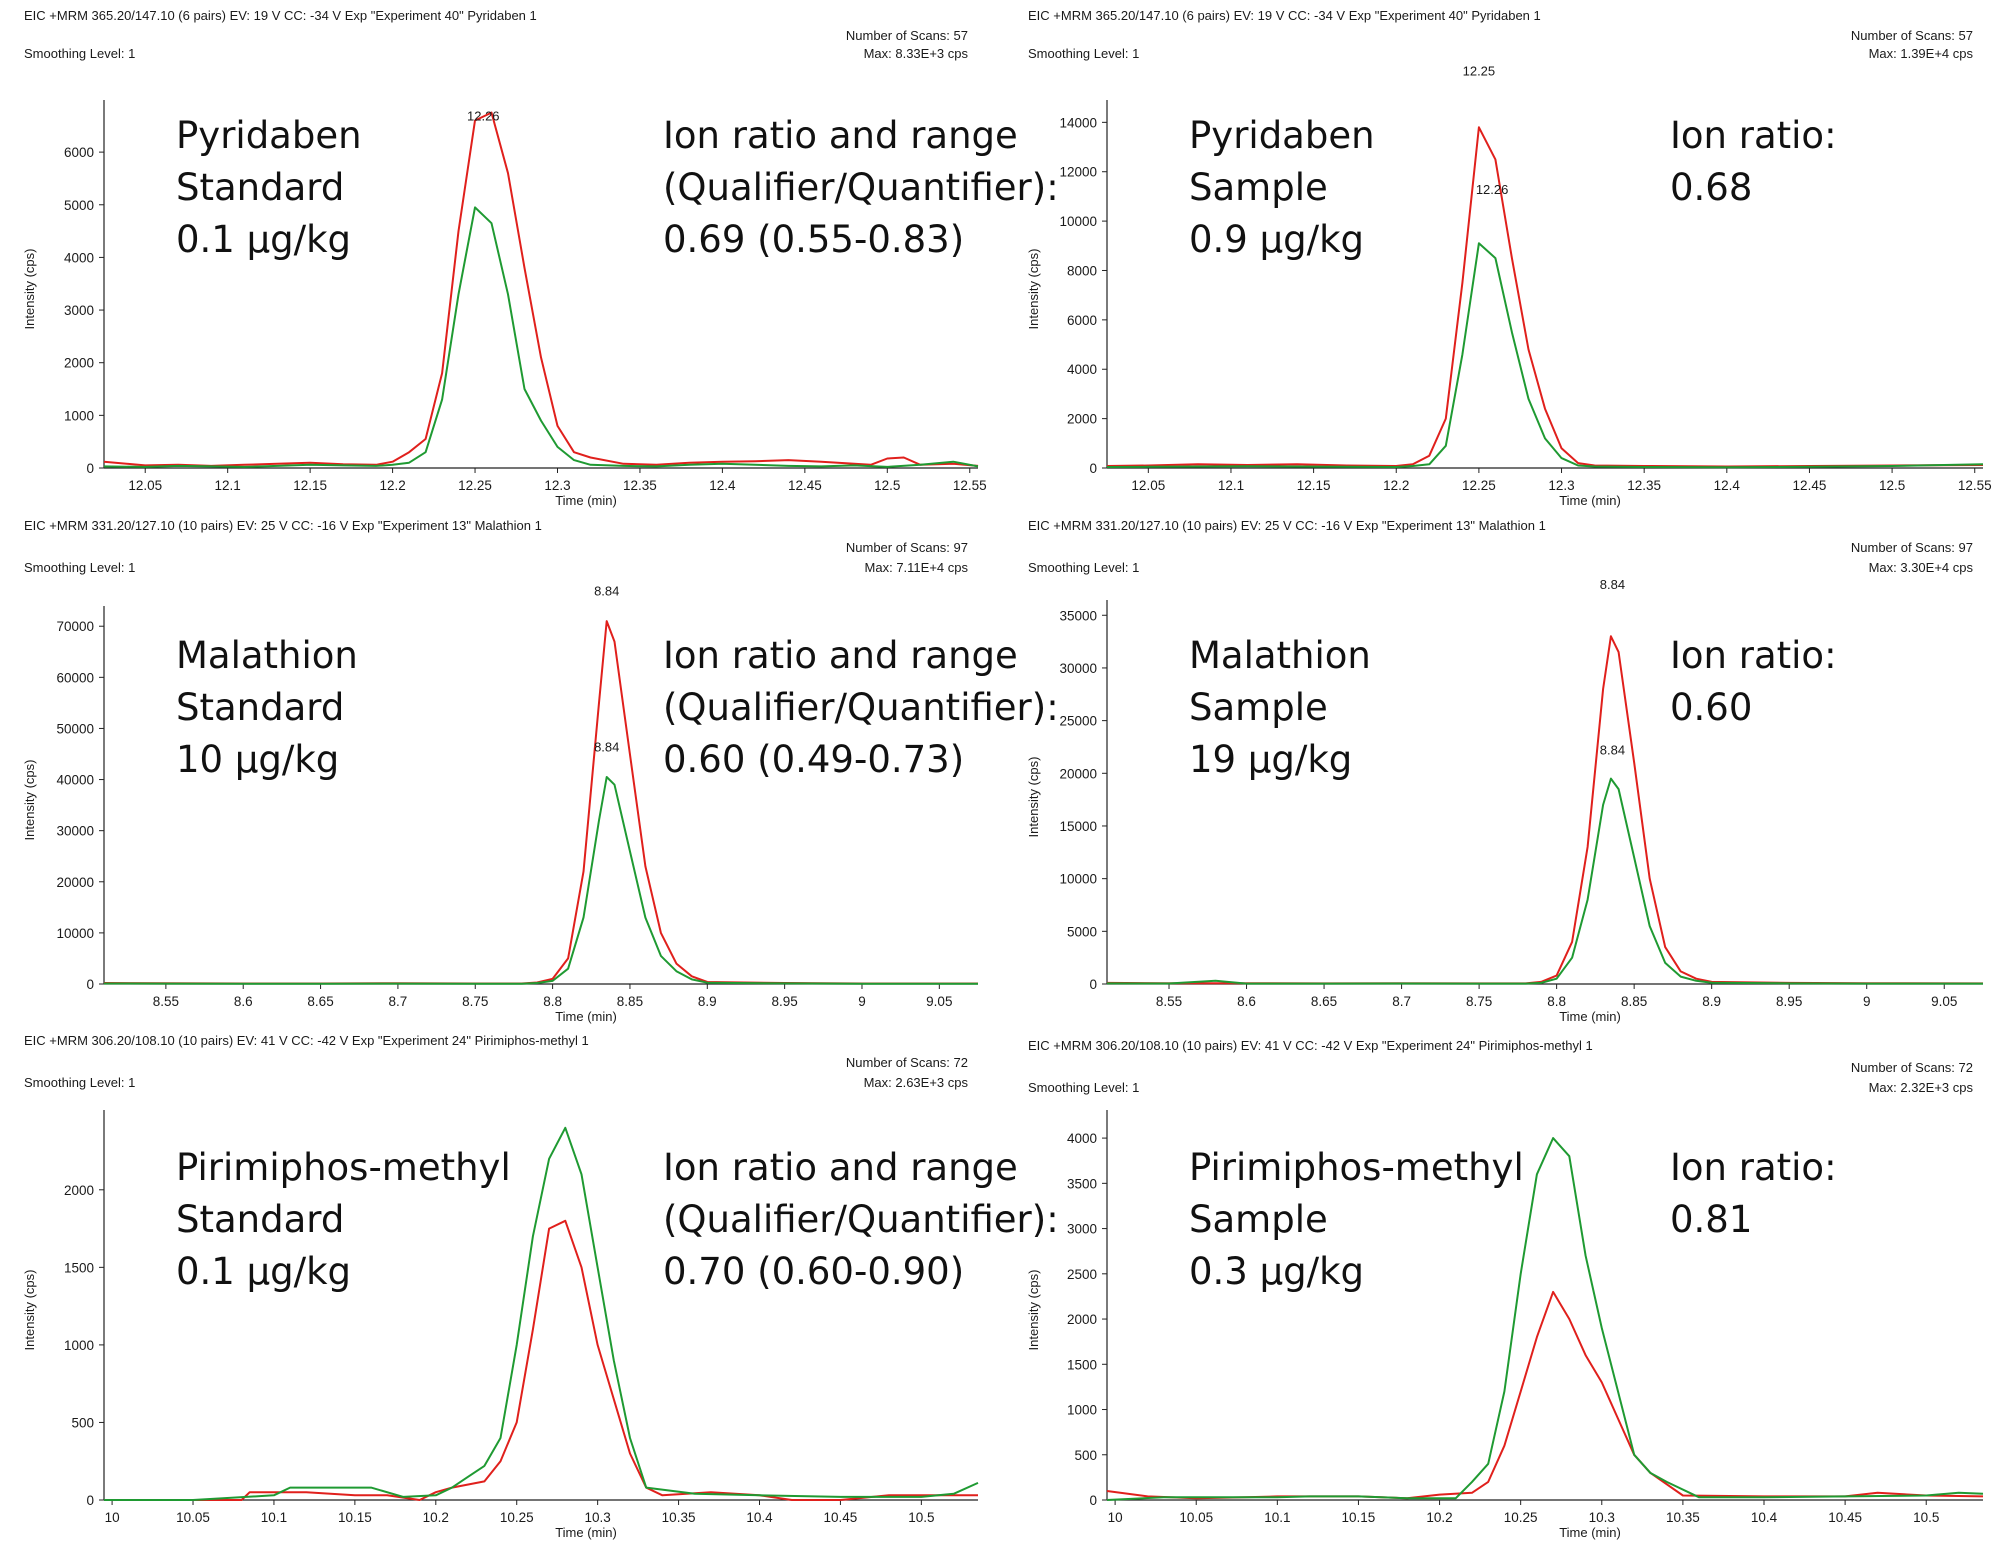 The height and width of the screenshot is (1555, 2000). What do you see at coordinates (1078, 172) in the screenshot?
I see `y-tick-label: 12000` at bounding box center [1078, 172].